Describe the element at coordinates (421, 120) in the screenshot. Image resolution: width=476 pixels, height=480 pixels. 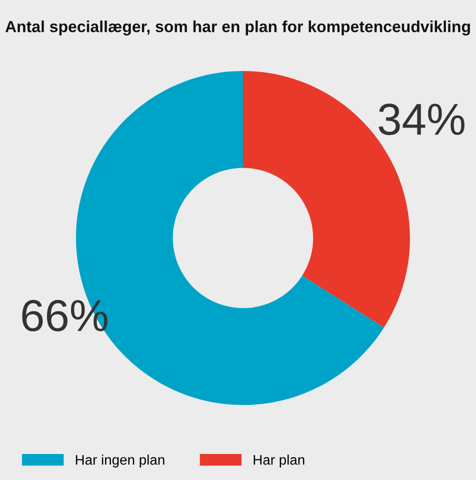
I see `data-label: 34%` at that location.